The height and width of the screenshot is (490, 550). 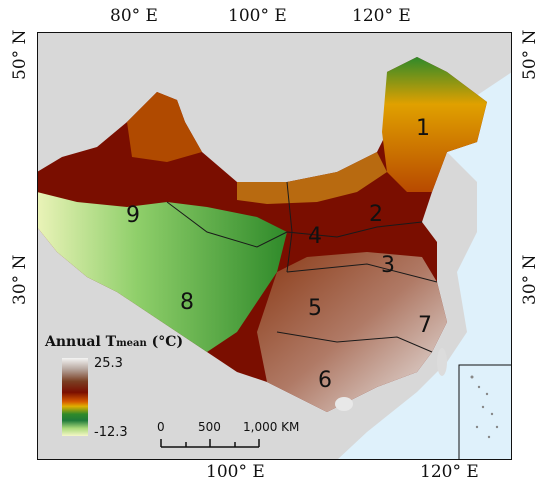 What do you see at coordinates (165, 342) in the screenshot?
I see `legend-title-unit: (°C)` at bounding box center [165, 342].